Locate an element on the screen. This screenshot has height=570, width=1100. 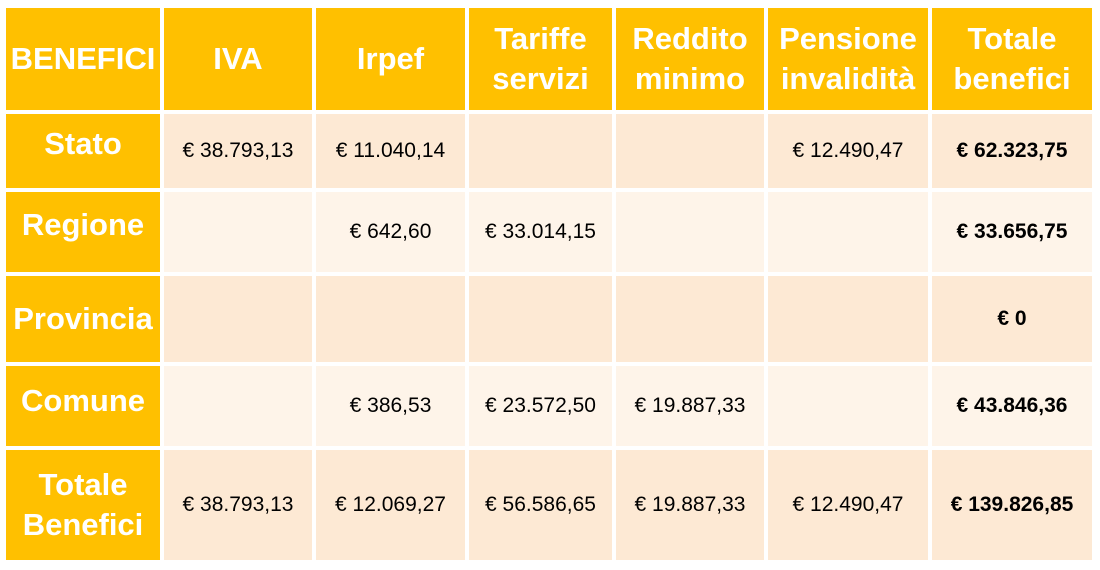
cell-totale-iva: € 38.793,13 is located at coordinates (238, 505).